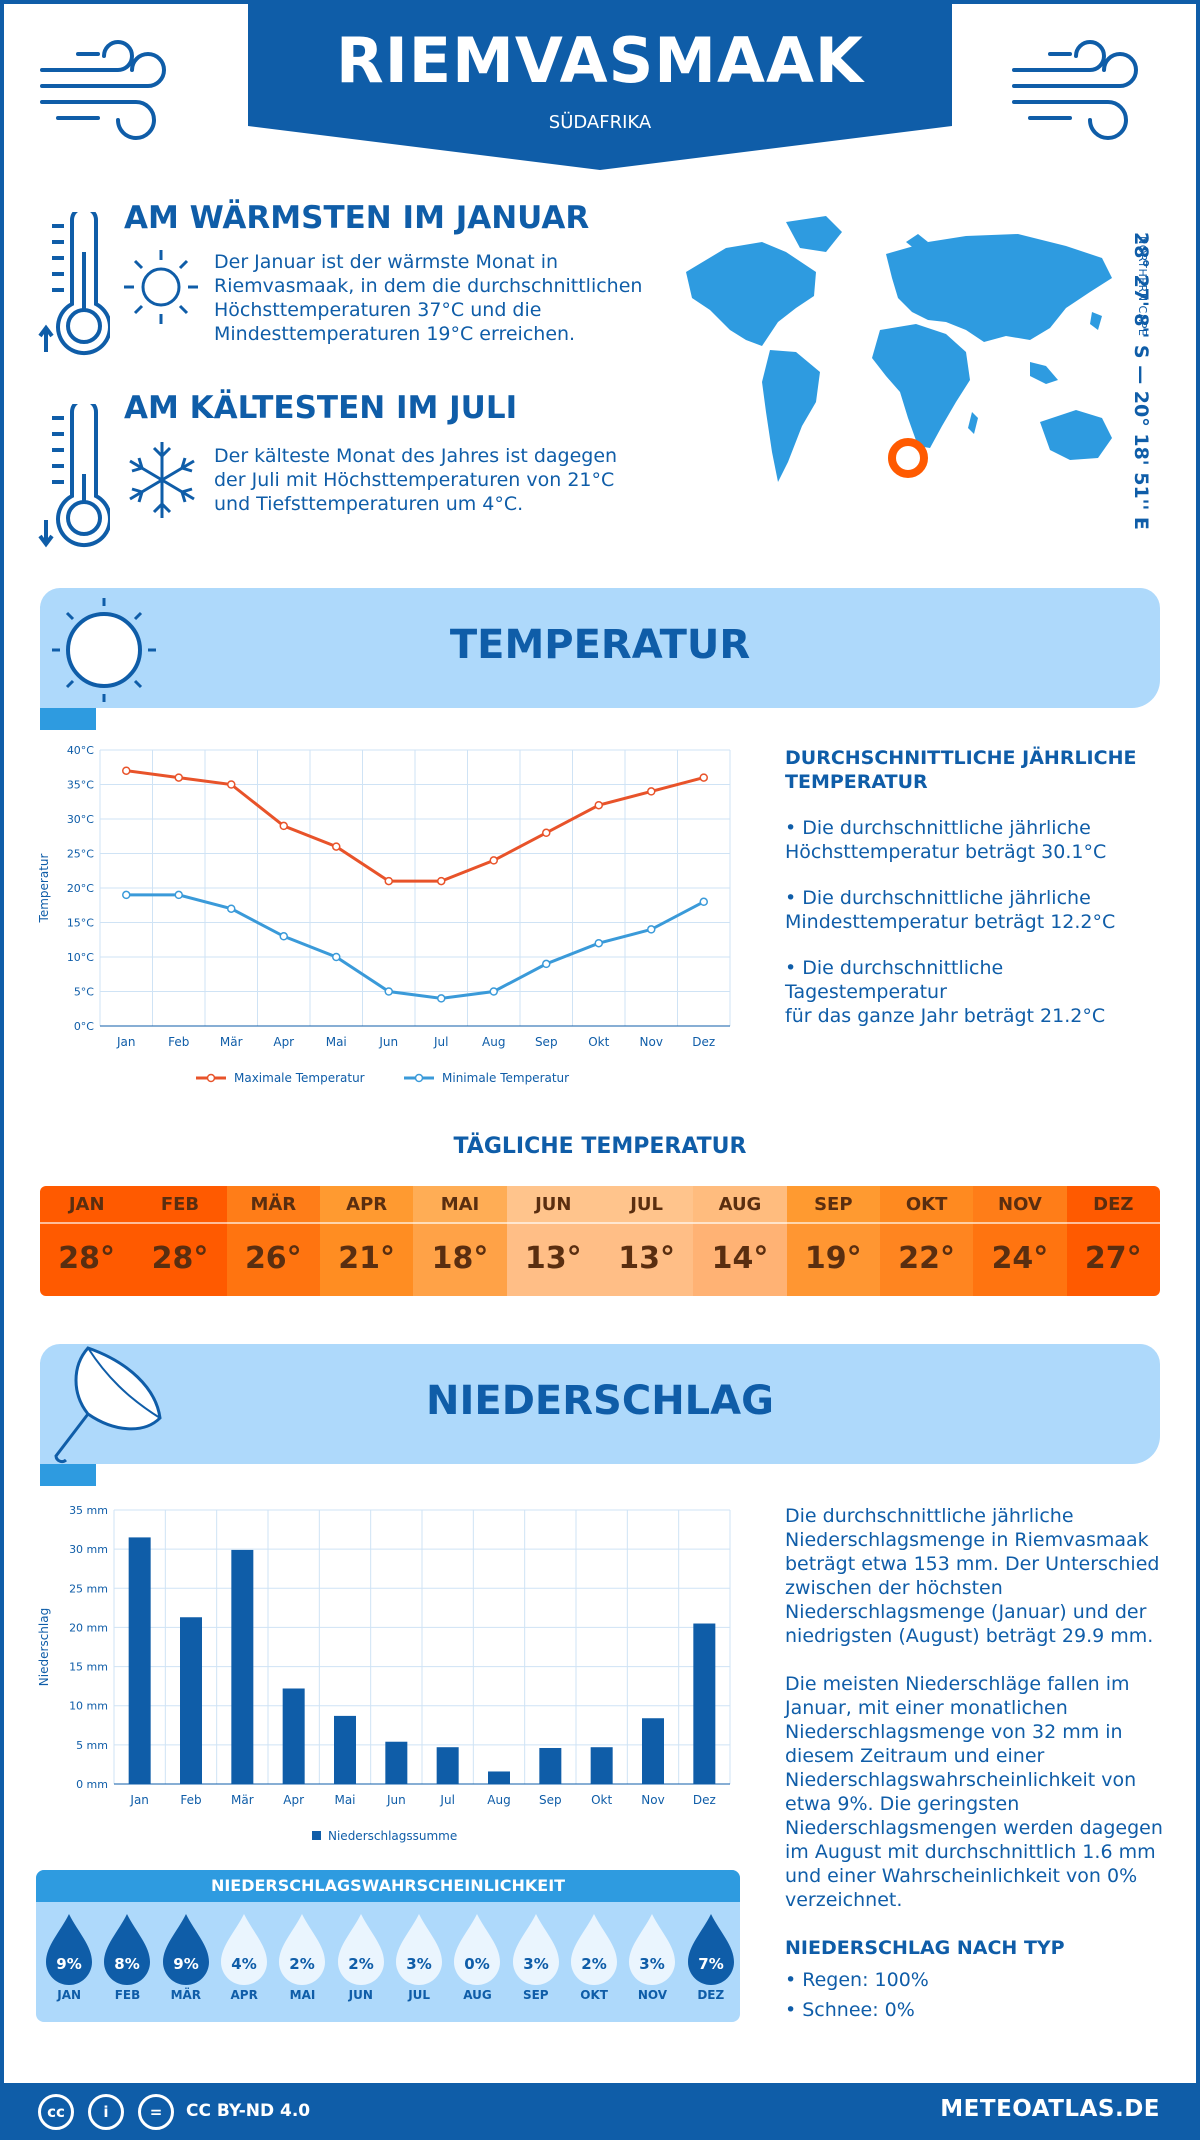  What do you see at coordinates (243, 1964) in the screenshot?
I see `probability-value: 4%` at bounding box center [243, 1964].